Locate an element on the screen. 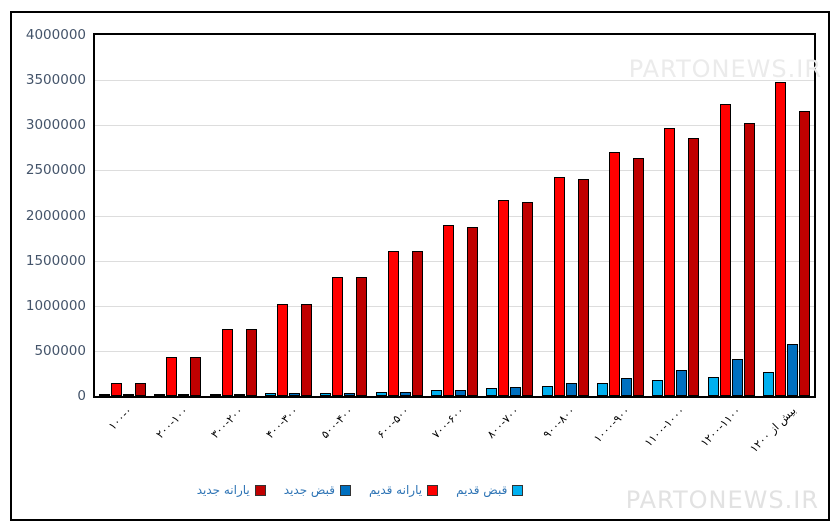  legend-item: قبض قدیم is located at coordinates (490, 490).